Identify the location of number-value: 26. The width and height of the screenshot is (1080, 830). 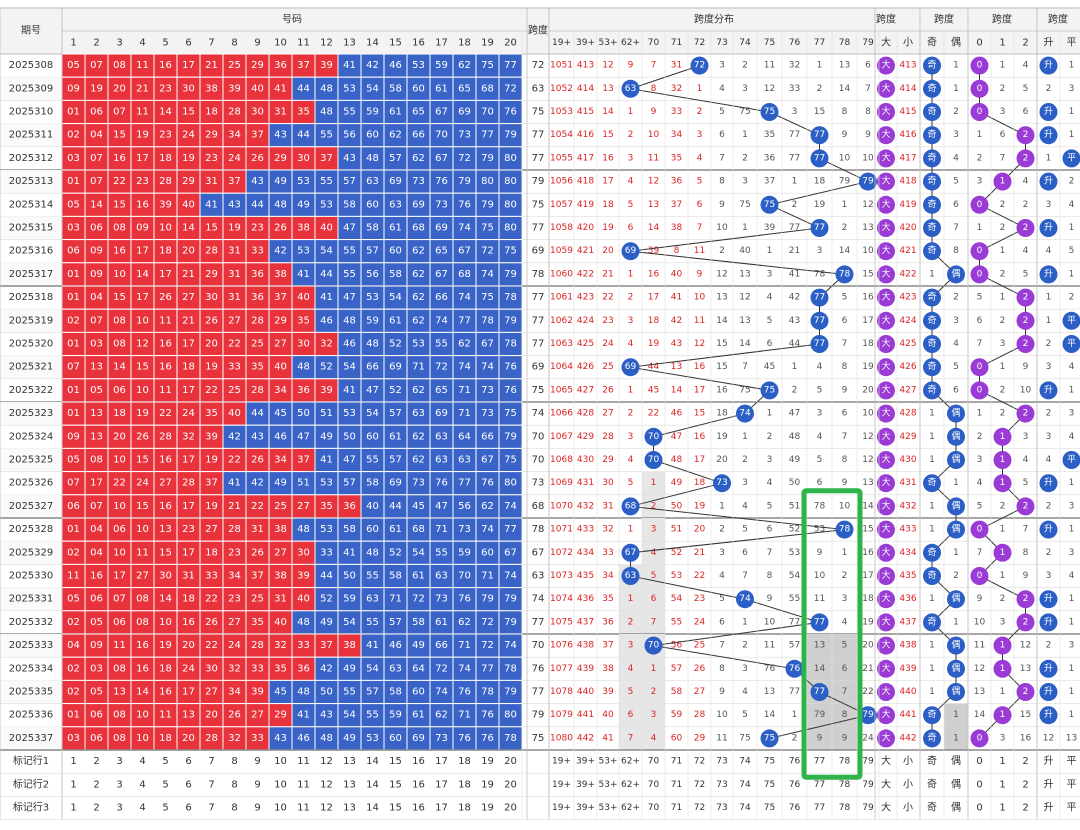
(142, 436).